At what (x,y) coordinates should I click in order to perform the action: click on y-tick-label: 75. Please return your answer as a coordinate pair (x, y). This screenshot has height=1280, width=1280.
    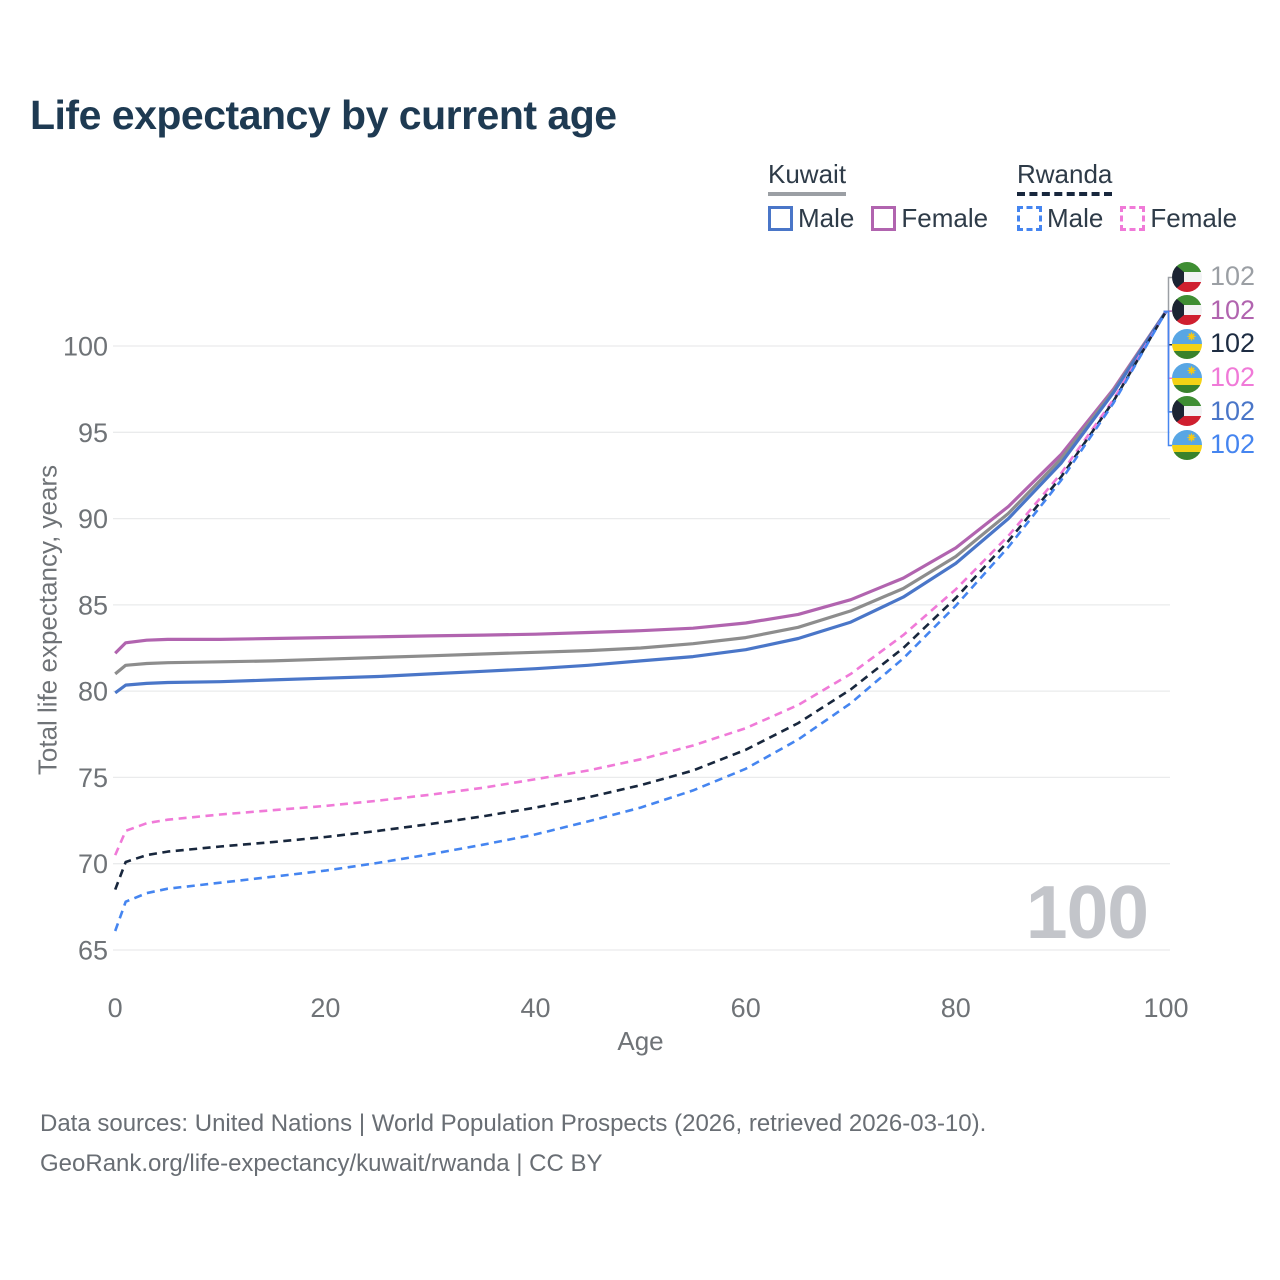
    Looking at the image, I should click on (93, 778).